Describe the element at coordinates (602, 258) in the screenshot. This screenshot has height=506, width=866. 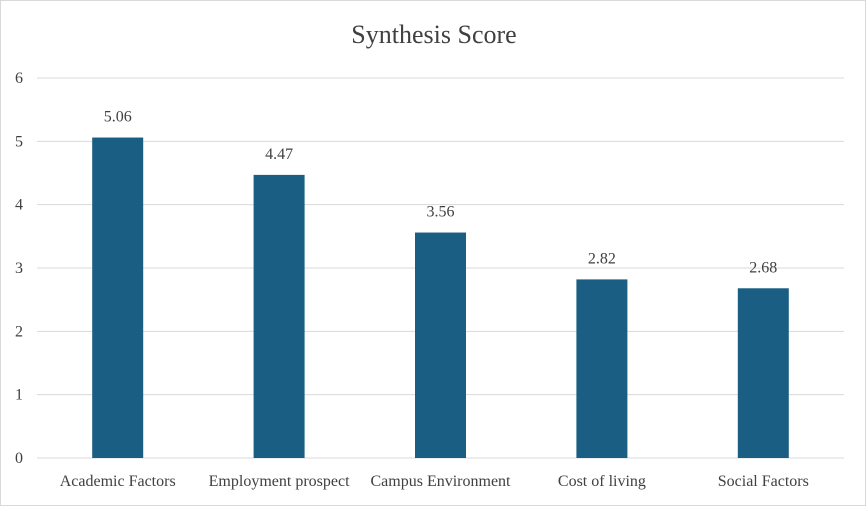
I see `data-label: 2.82` at that location.